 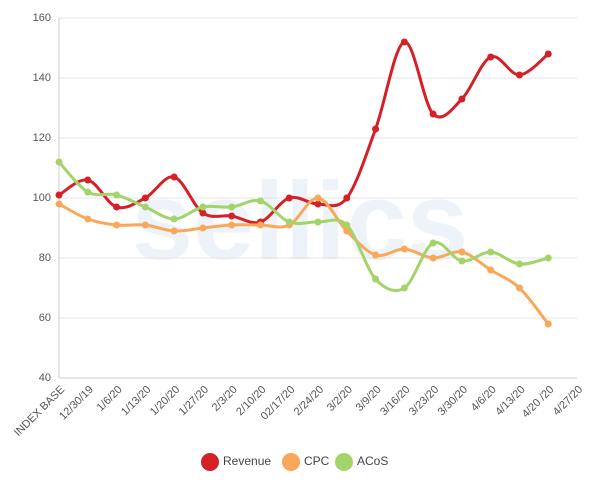 I want to click on y-tick-label: 160, so click(x=42, y=18).